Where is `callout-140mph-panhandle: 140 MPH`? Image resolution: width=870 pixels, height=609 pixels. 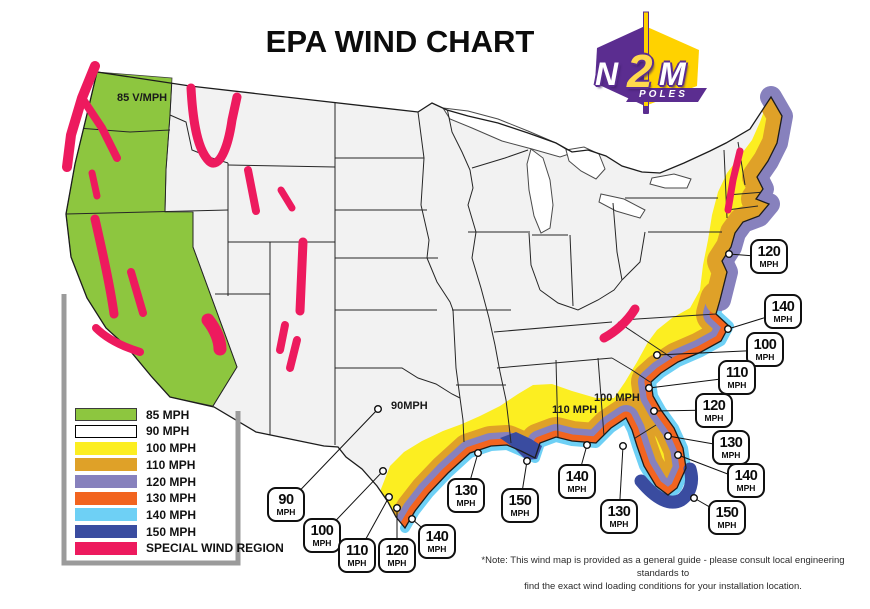 callout-140mph-panhandle: 140 MPH is located at coordinates (577, 481).